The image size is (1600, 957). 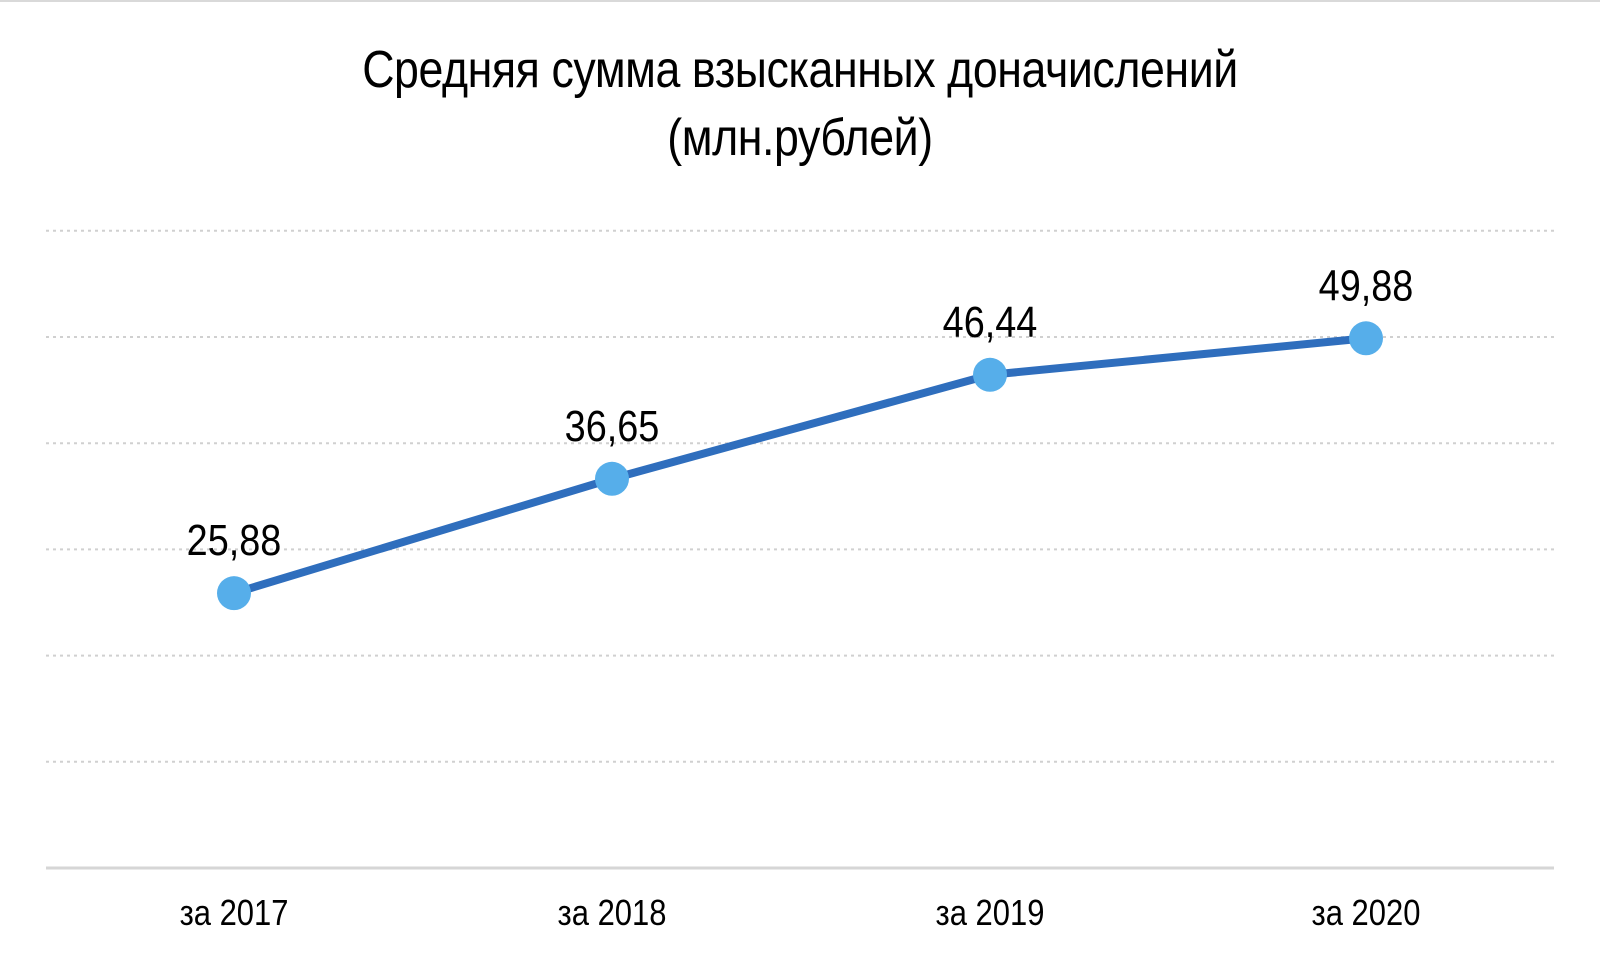 I want to click on chart-subtitle: (млн.рублей), so click(x=800, y=138).